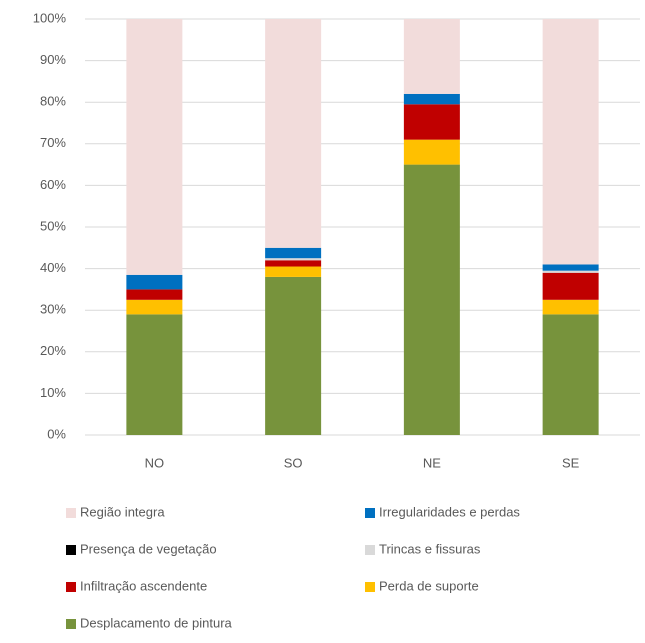  I want to click on legend-label: Trincas e fissuras, so click(430, 548).